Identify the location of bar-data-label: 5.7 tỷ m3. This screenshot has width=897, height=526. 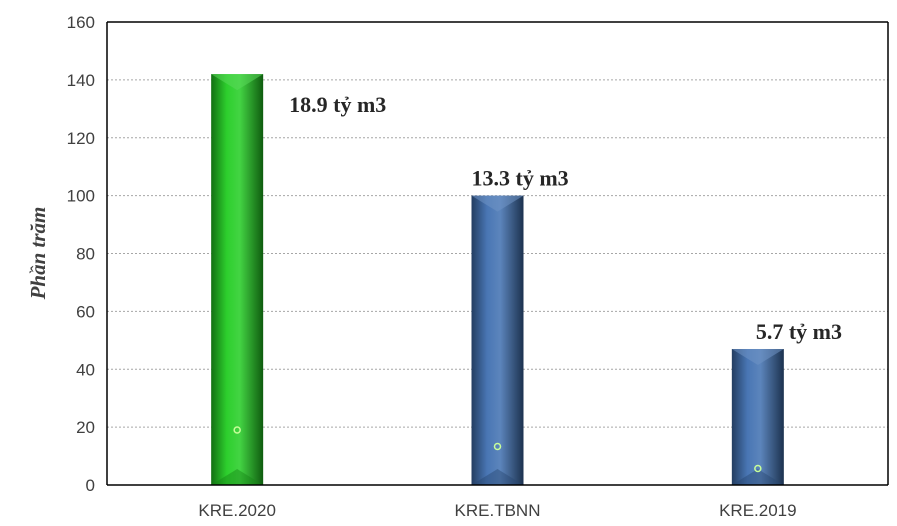
(799, 331).